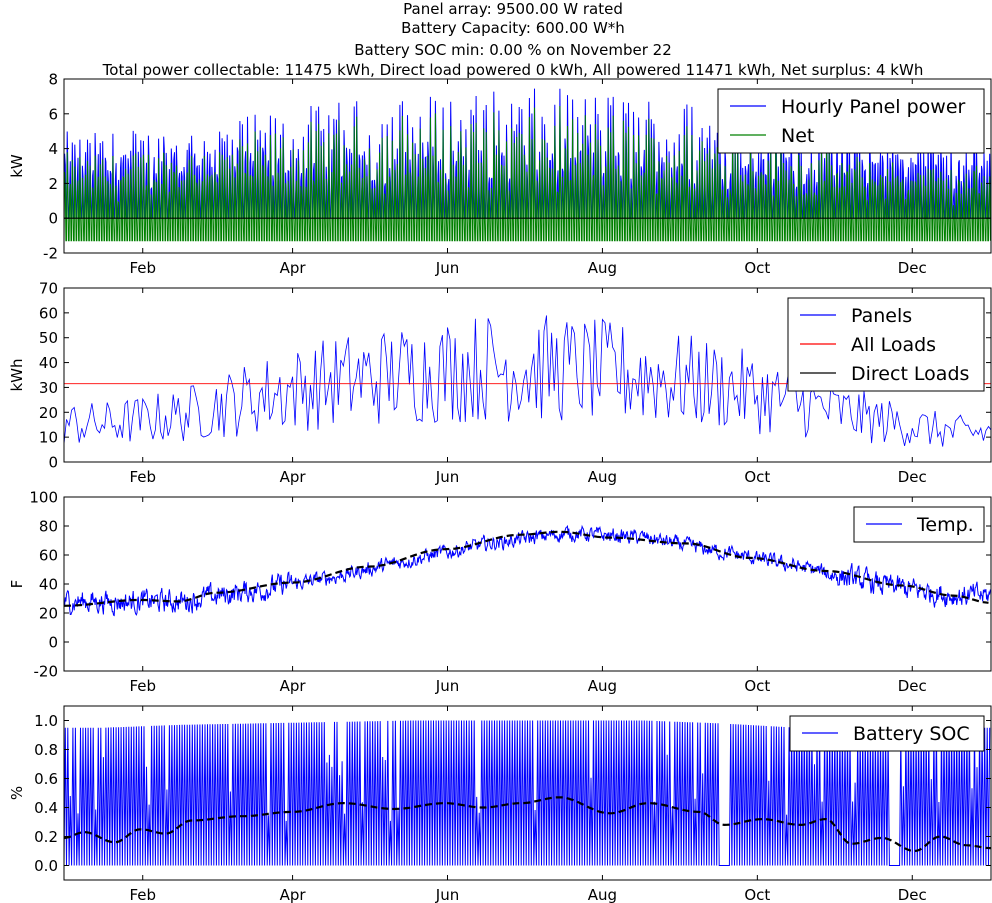 The image size is (992, 903). I want to click on legend-label: Temp., so click(945, 525).